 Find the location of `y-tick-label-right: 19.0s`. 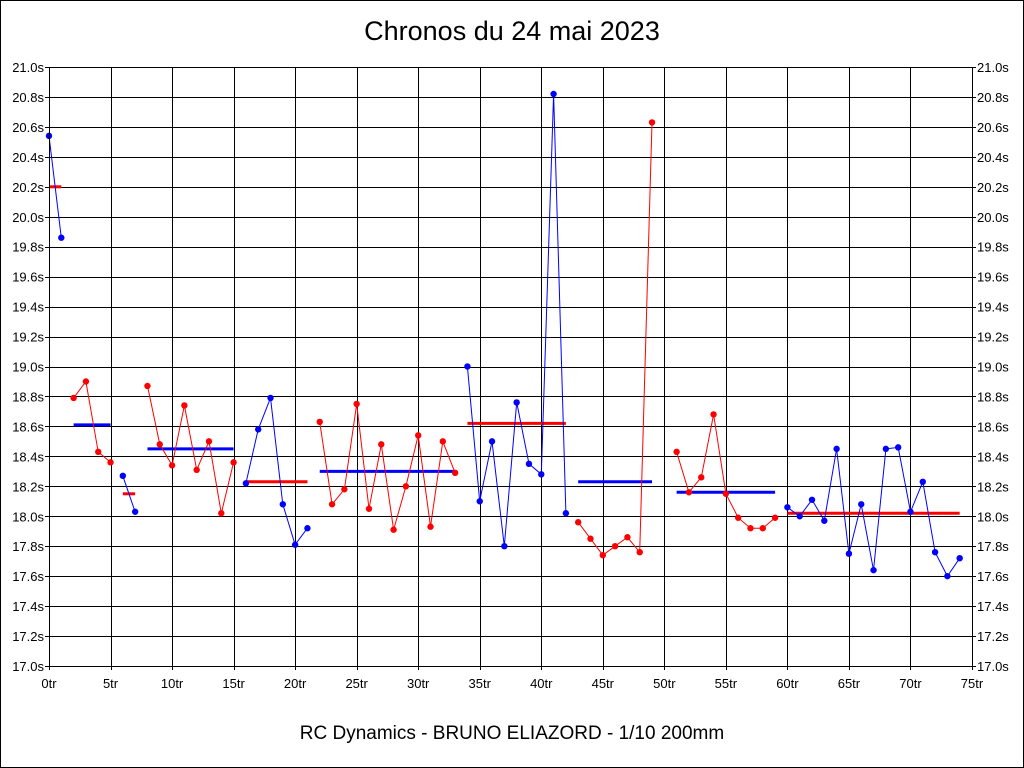

y-tick-label-right: 19.0s is located at coordinates (993, 367).